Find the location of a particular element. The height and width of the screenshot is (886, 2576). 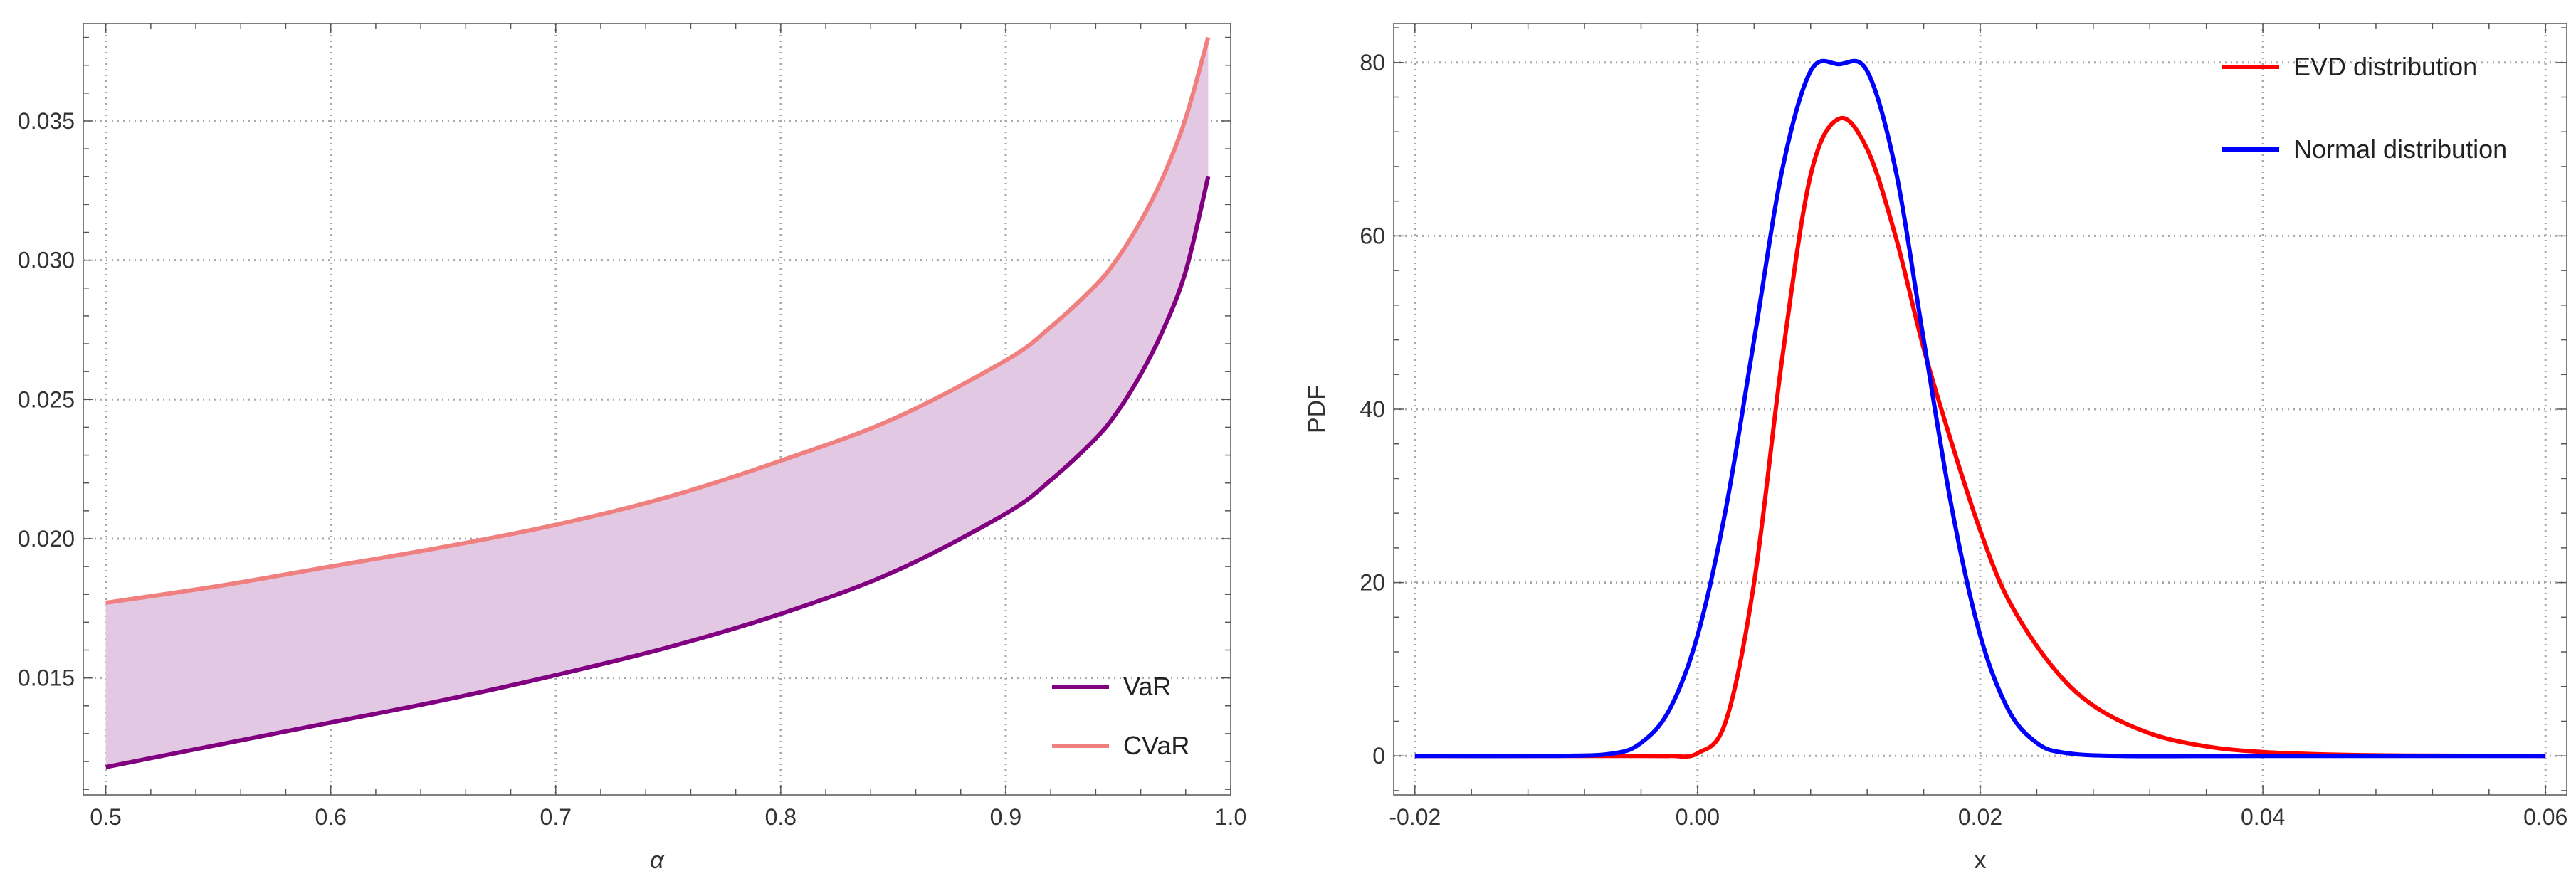

left-x-tick-label: 0.7 is located at coordinates (556, 817).